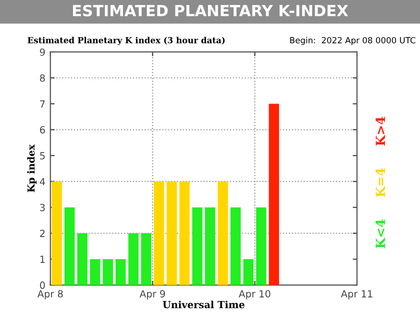 The height and width of the screenshot is (315, 420). Describe the element at coordinates (32, 168) in the screenshot. I see `y-axis-title: Kp index` at that location.